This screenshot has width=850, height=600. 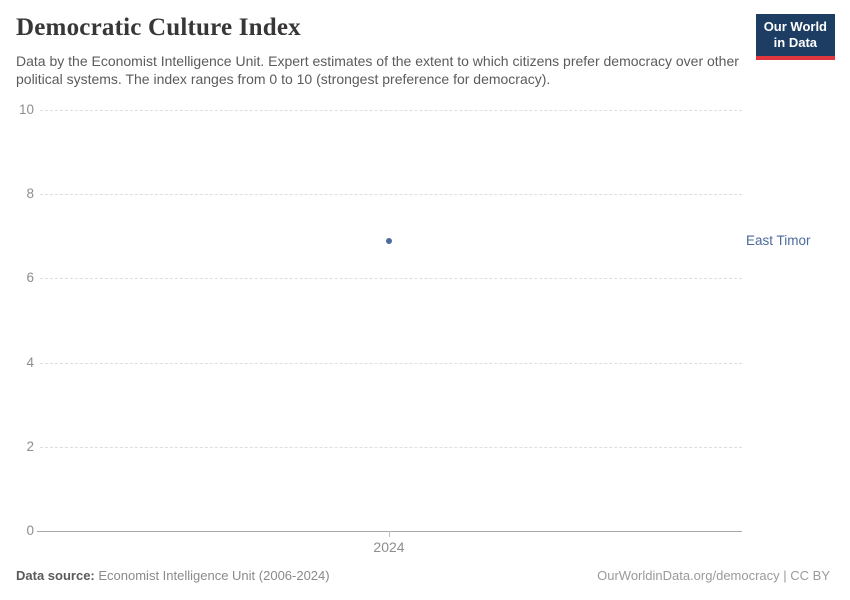 What do you see at coordinates (389, 547) in the screenshot?
I see `x-axis-tick-label: 2024` at bounding box center [389, 547].